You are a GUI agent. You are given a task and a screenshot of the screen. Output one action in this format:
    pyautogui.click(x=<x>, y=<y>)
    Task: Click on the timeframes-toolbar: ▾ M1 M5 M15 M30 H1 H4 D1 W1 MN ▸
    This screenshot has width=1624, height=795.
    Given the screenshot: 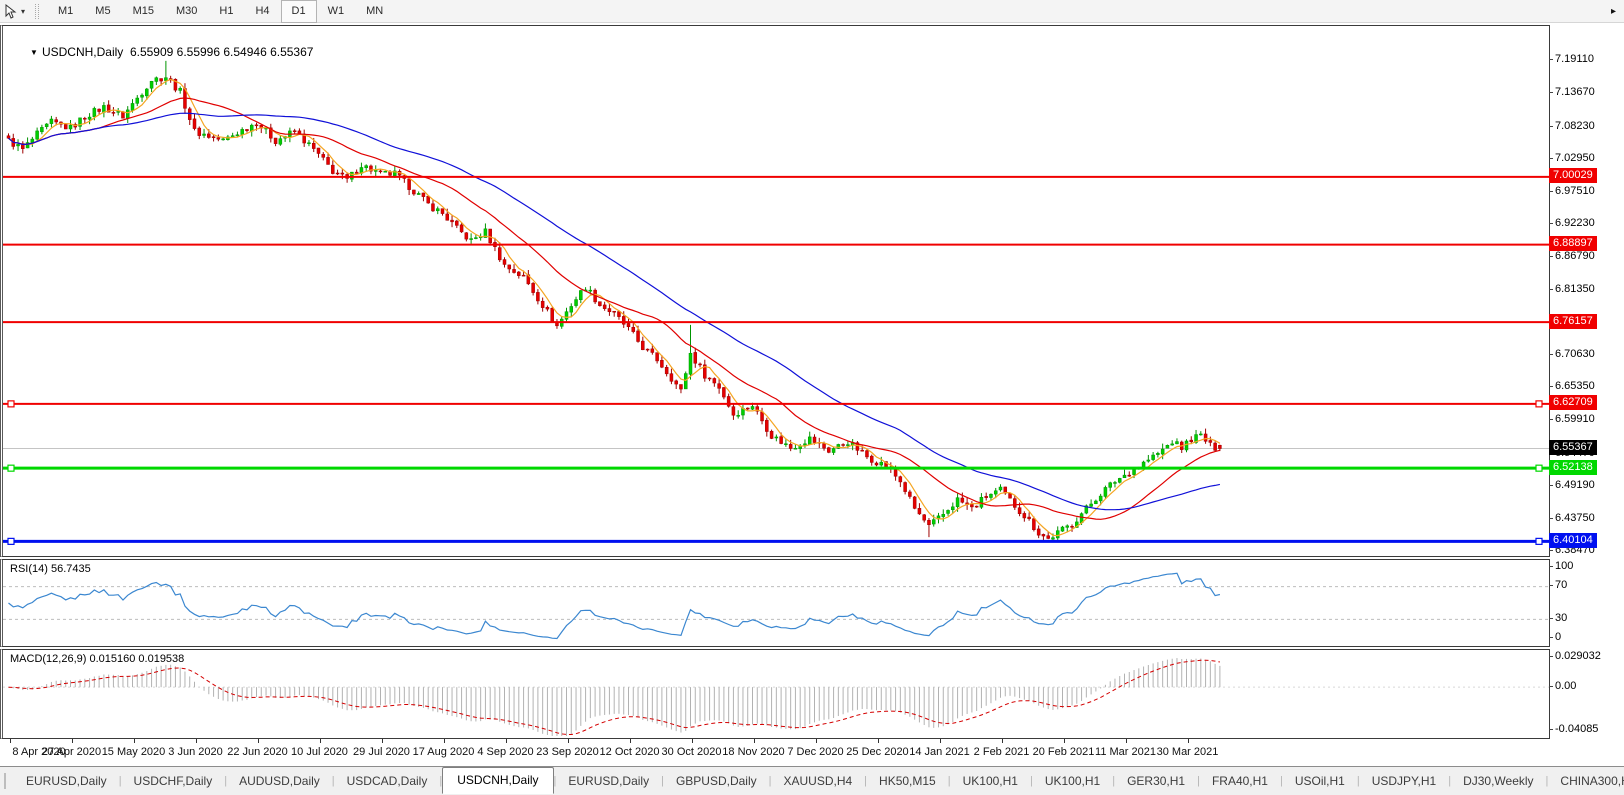 What is the action you would take?
    pyautogui.click(x=812, y=11)
    